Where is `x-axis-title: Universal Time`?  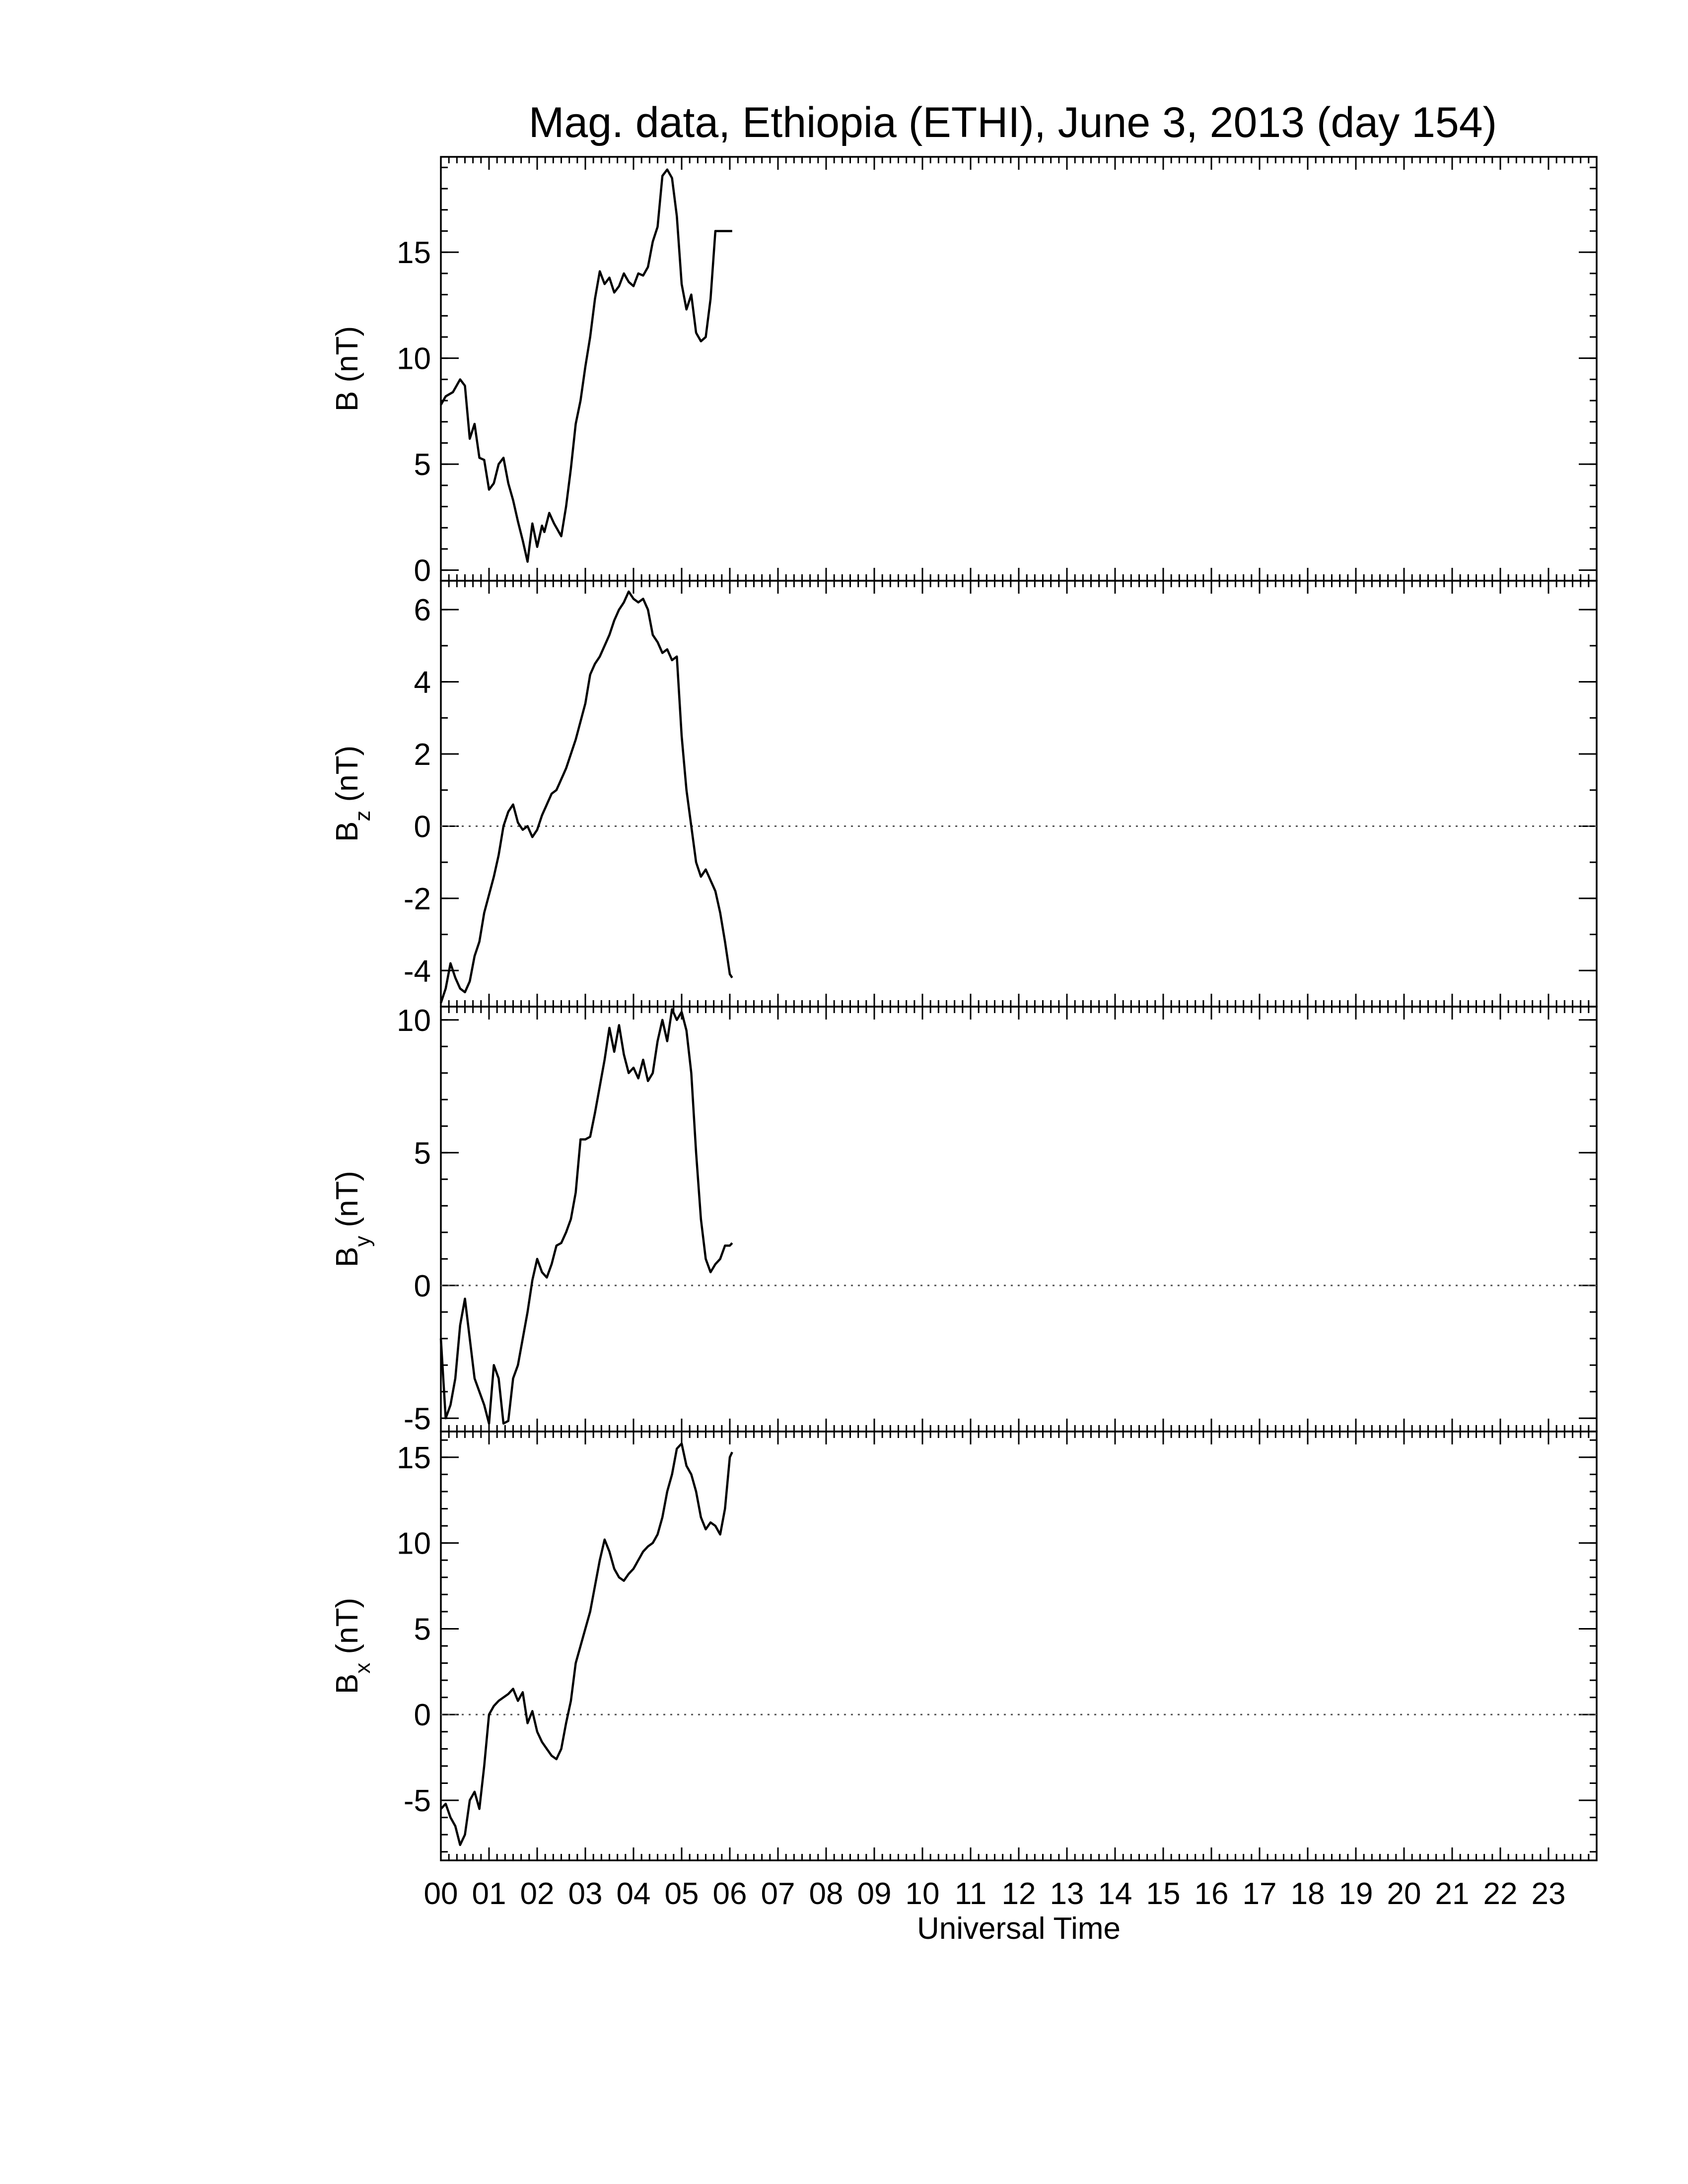
x-axis-title: Universal Time is located at coordinates (1019, 1928).